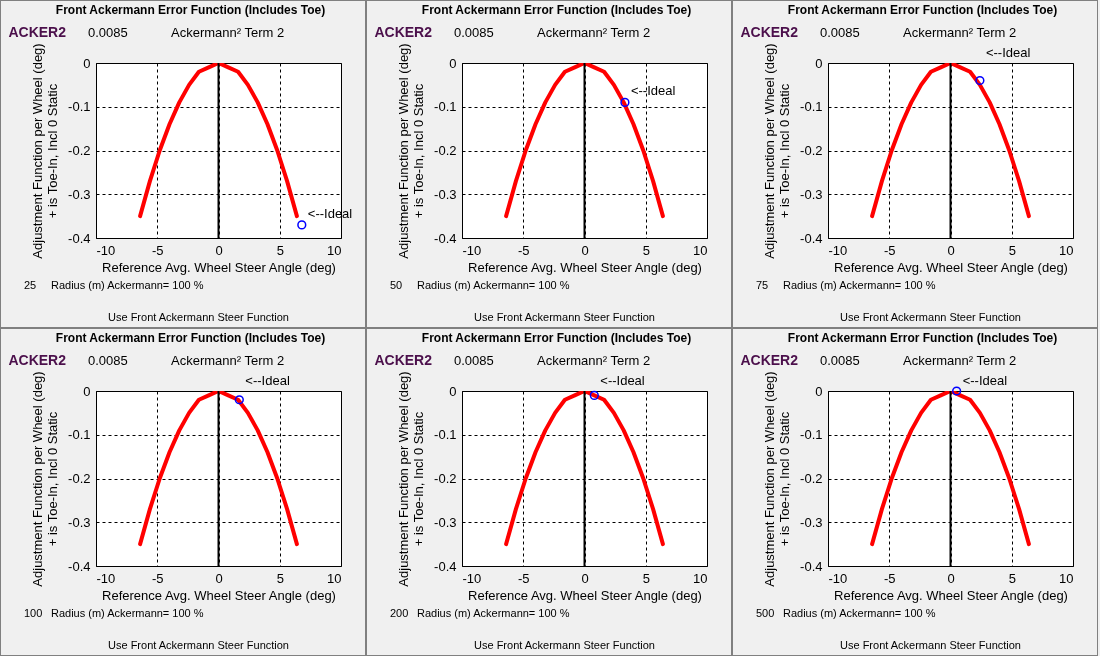  What do you see at coordinates (396, 285) in the screenshot?
I see `text: 50` at bounding box center [396, 285].